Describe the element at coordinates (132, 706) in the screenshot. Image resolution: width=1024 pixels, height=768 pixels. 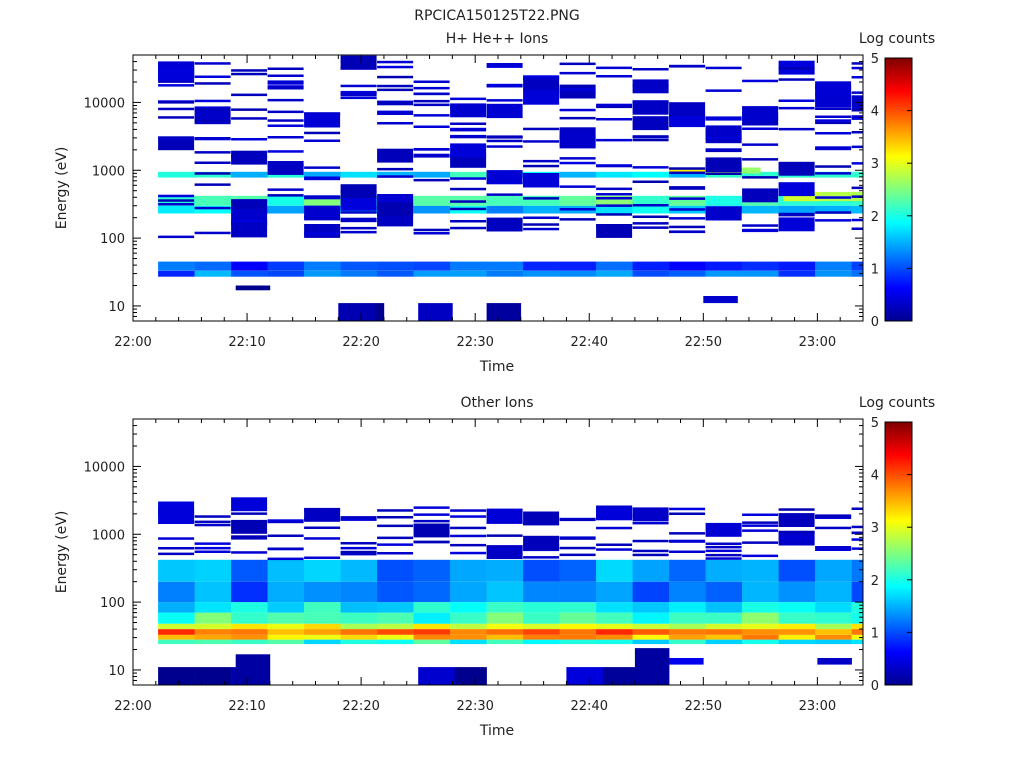
I see `x-tick-label: 22:00` at that location.